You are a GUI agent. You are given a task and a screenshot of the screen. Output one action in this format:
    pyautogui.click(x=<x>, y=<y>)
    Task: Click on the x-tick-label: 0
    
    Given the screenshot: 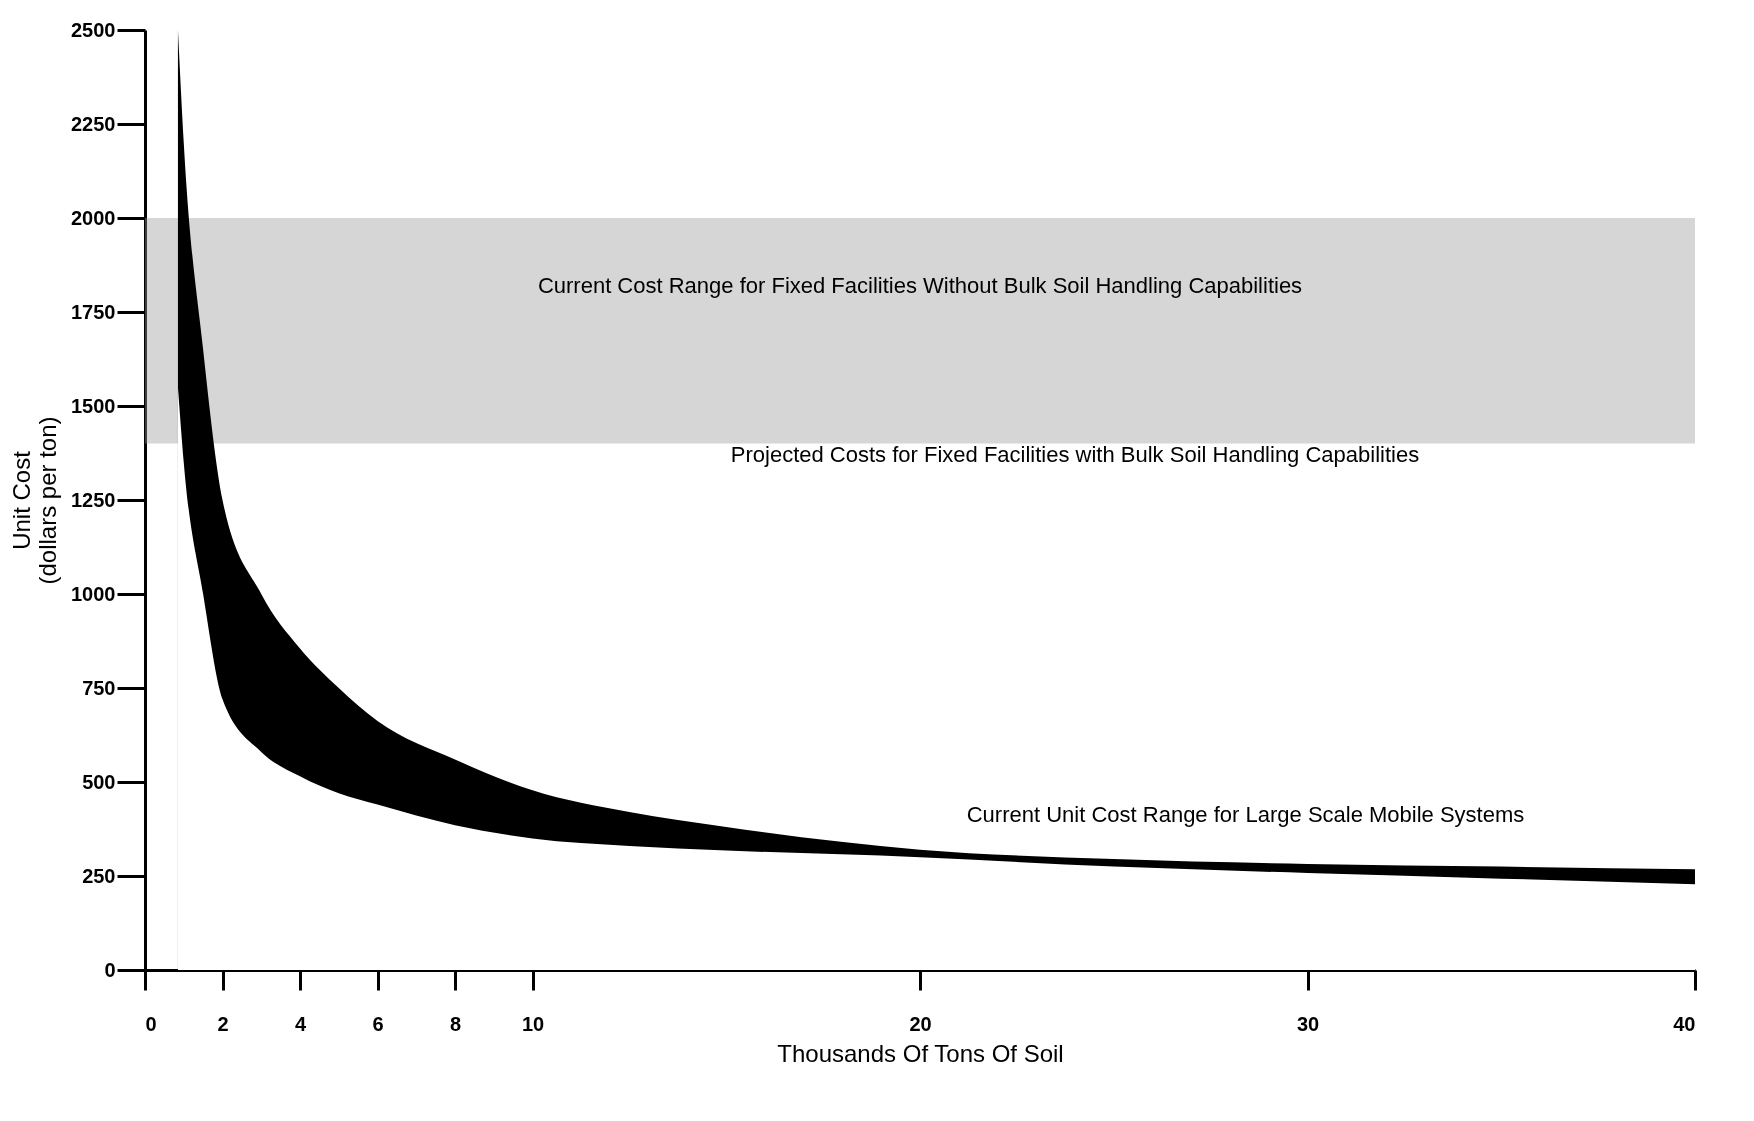 What is the action you would take?
    pyautogui.click(x=151, y=1023)
    